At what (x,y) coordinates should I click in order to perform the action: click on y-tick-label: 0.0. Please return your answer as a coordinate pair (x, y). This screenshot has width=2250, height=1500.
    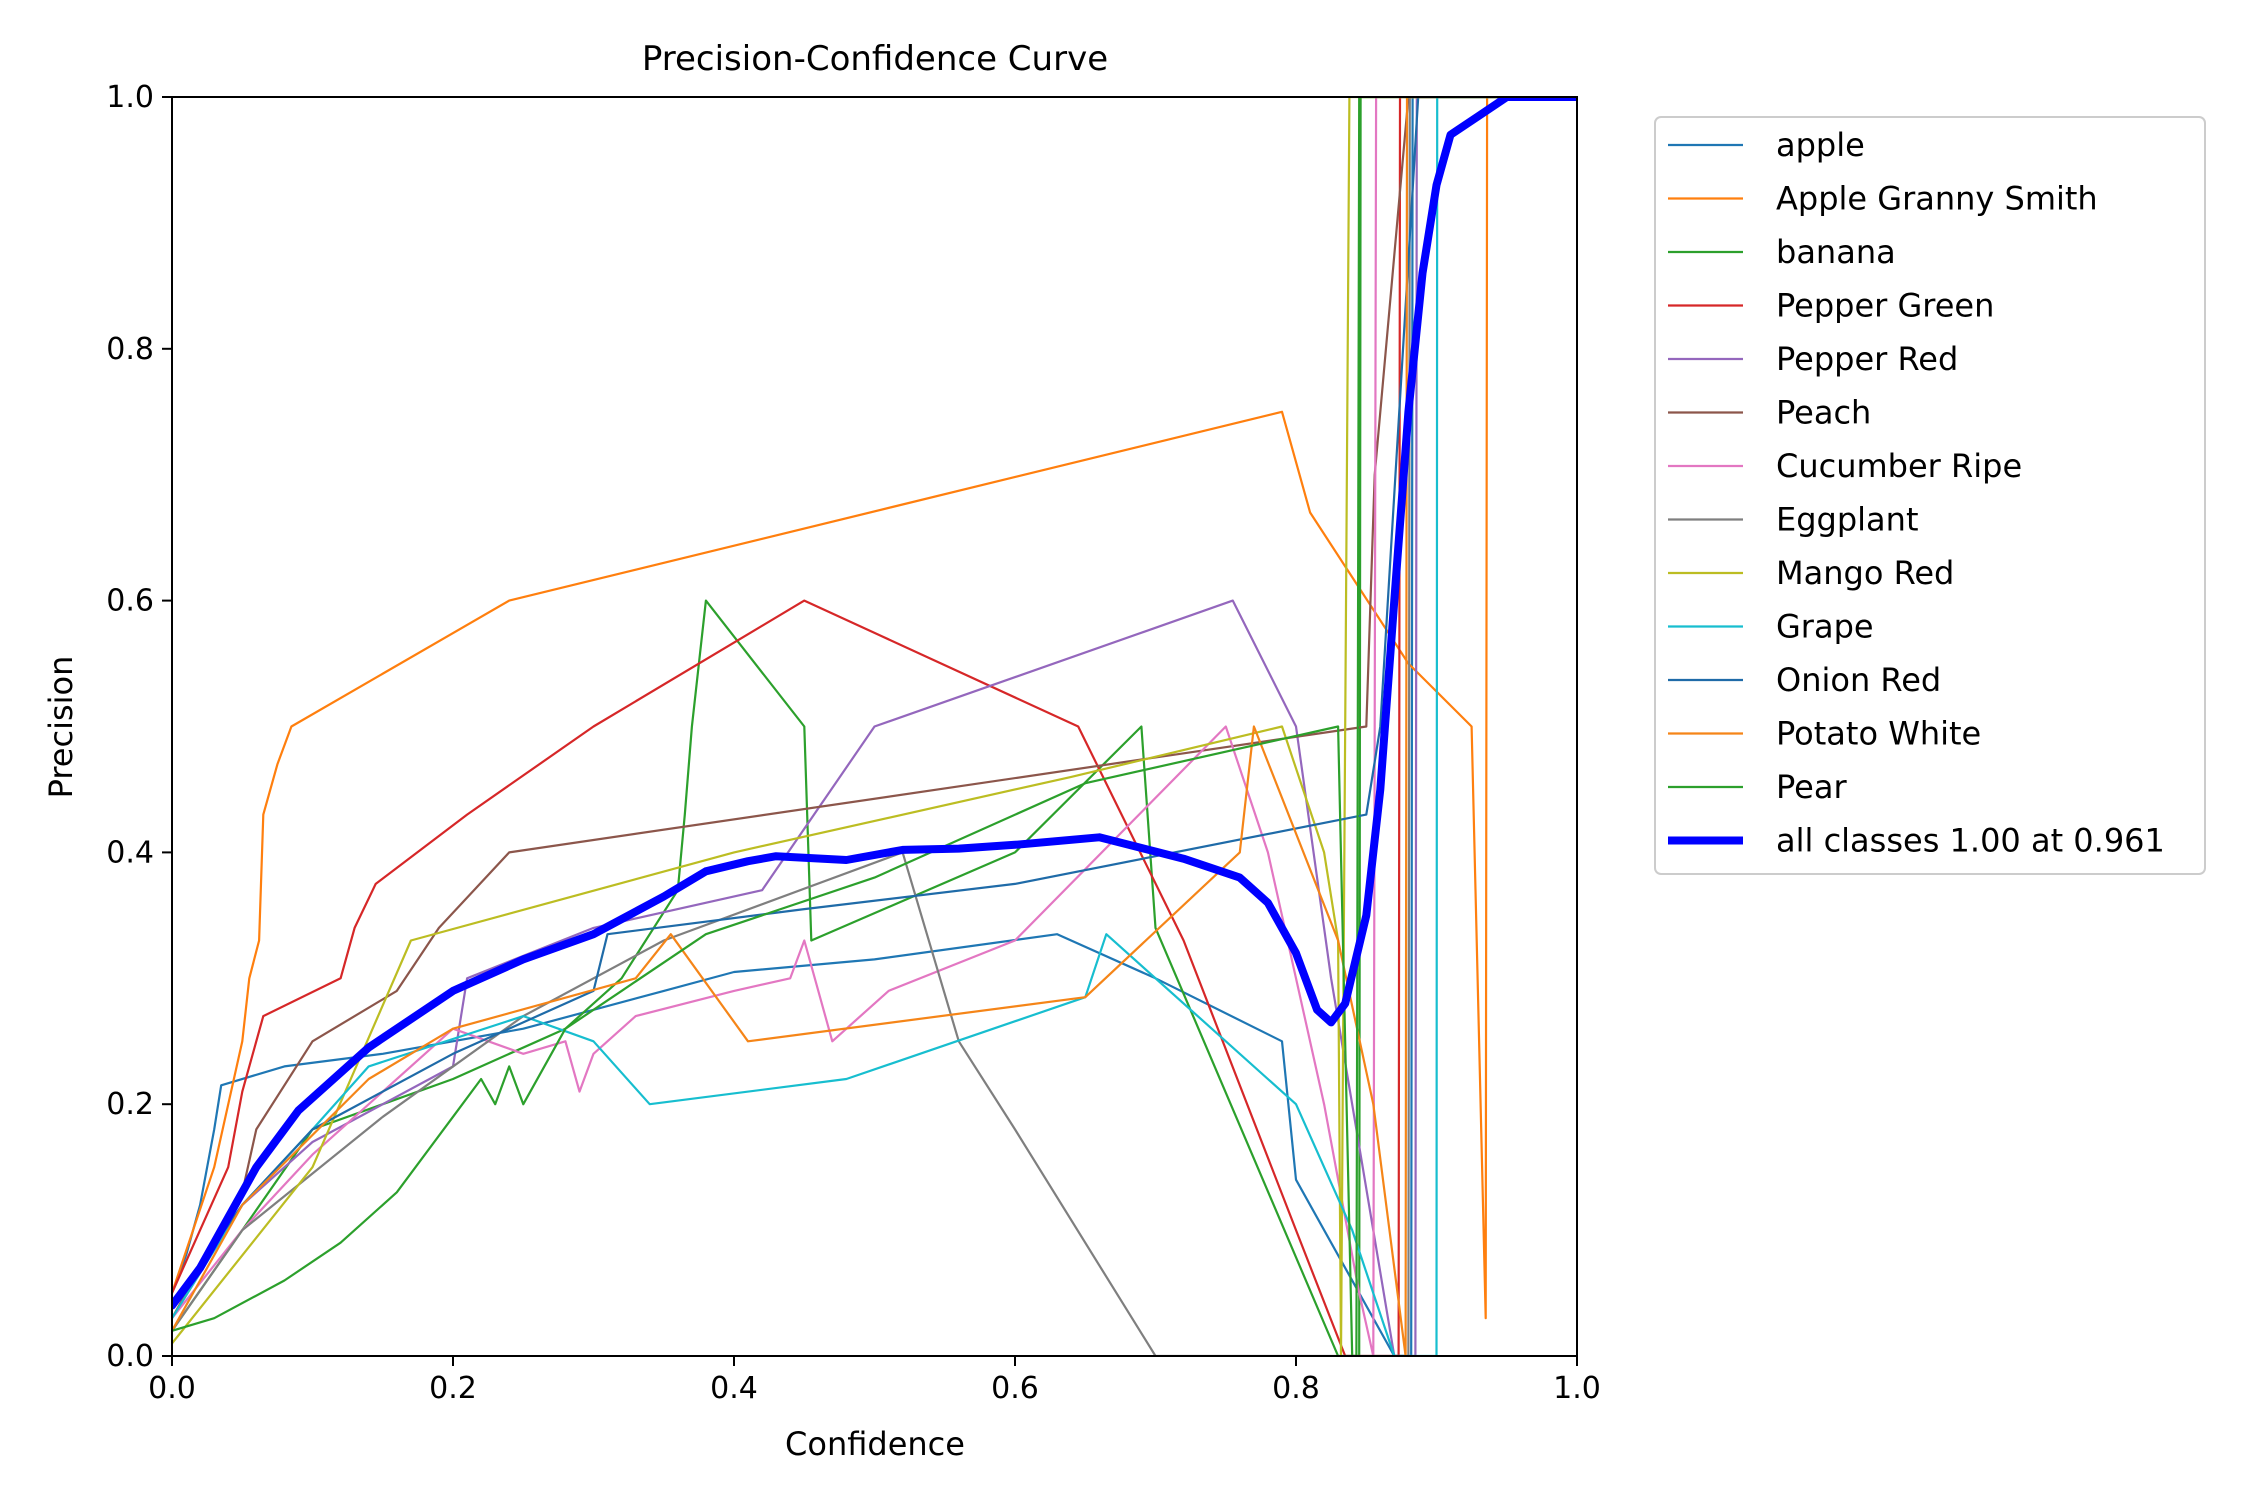
    Looking at the image, I should click on (130, 1356).